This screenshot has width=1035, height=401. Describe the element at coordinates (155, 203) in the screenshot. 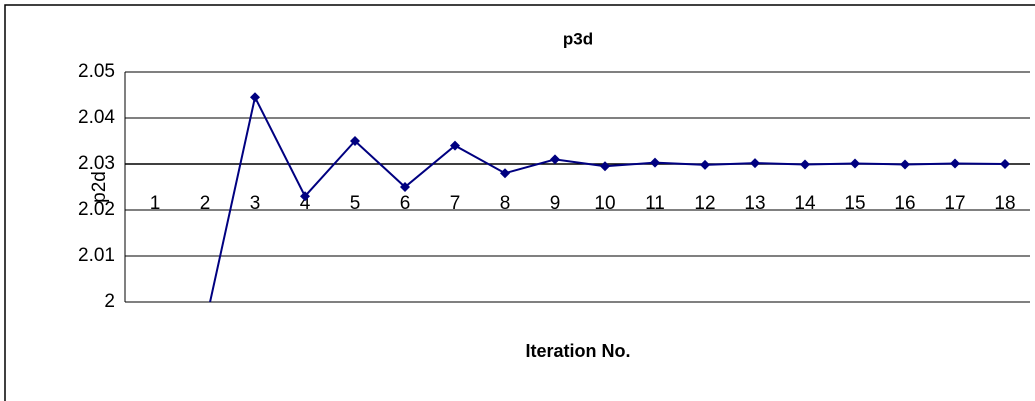

I see `x-tick-label: 1` at that location.